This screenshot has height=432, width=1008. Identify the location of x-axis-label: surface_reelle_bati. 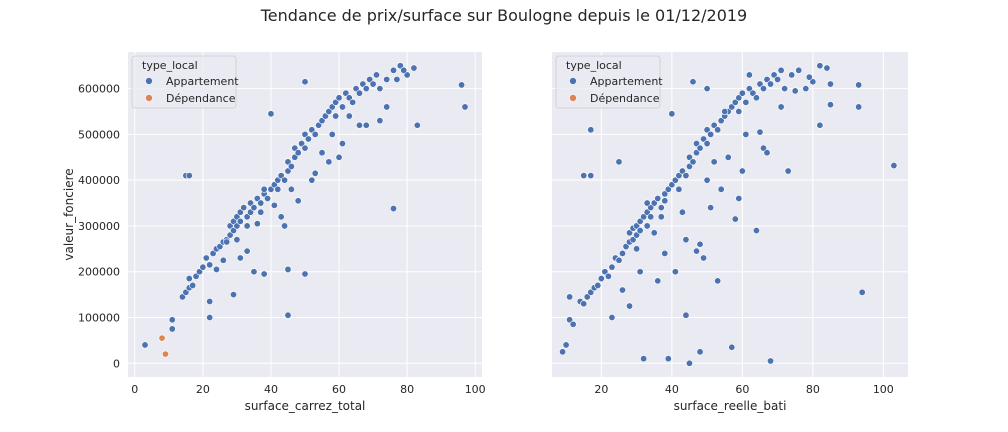
(730, 406).